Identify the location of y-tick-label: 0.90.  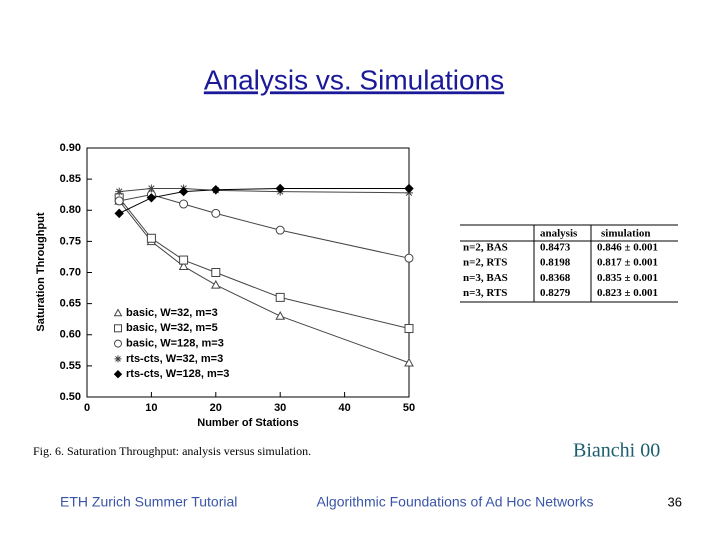
(70, 148).